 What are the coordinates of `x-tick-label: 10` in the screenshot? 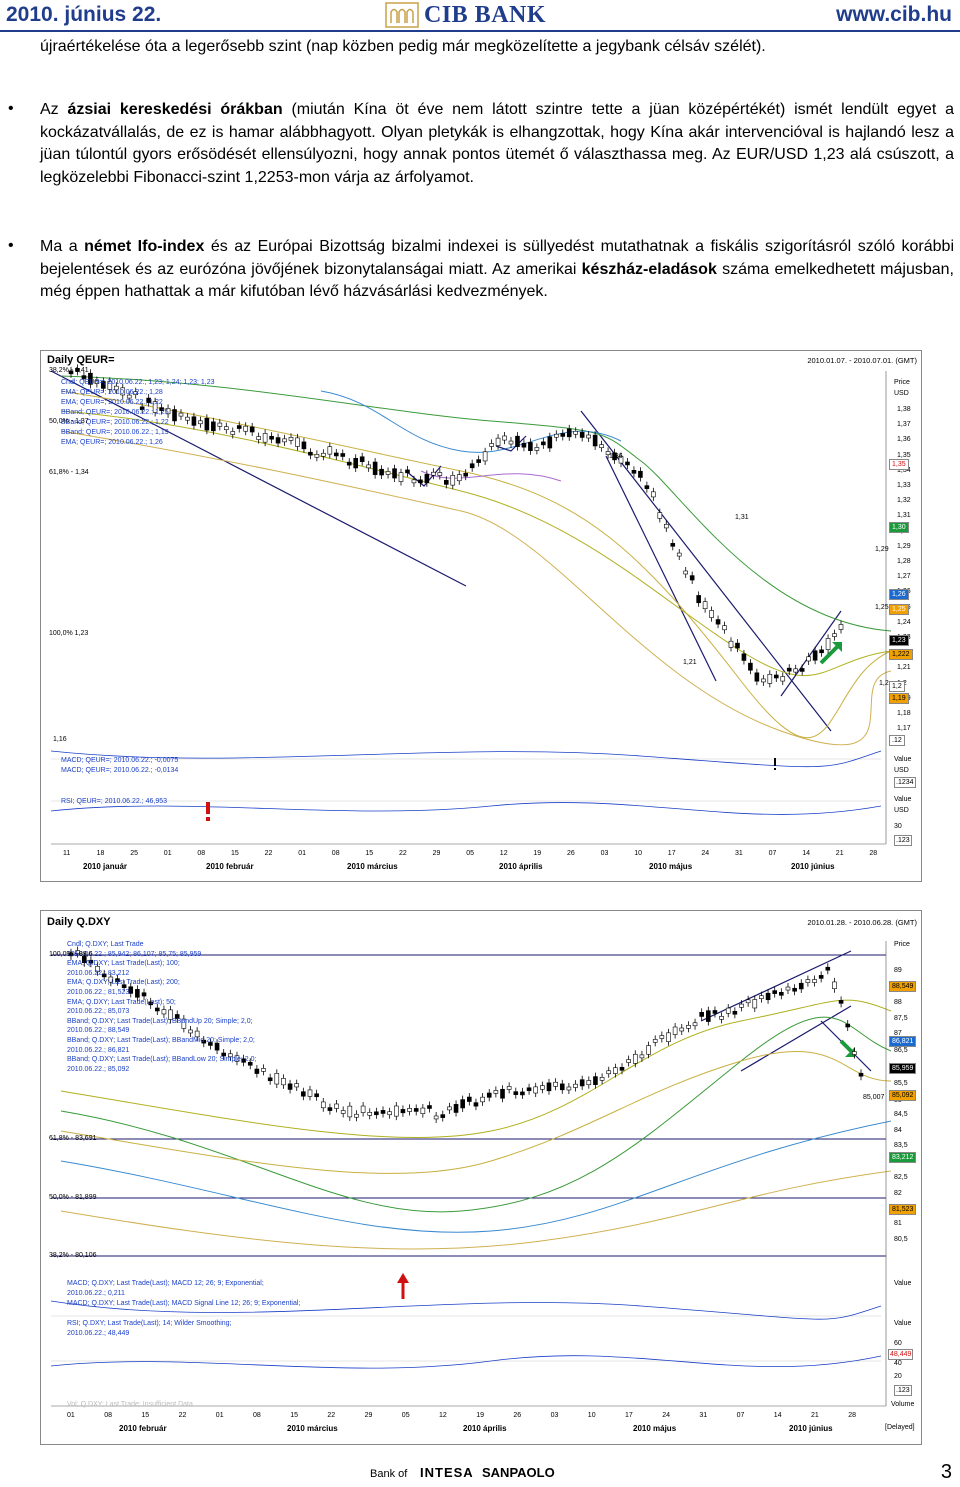 It's located at (591, 1415).